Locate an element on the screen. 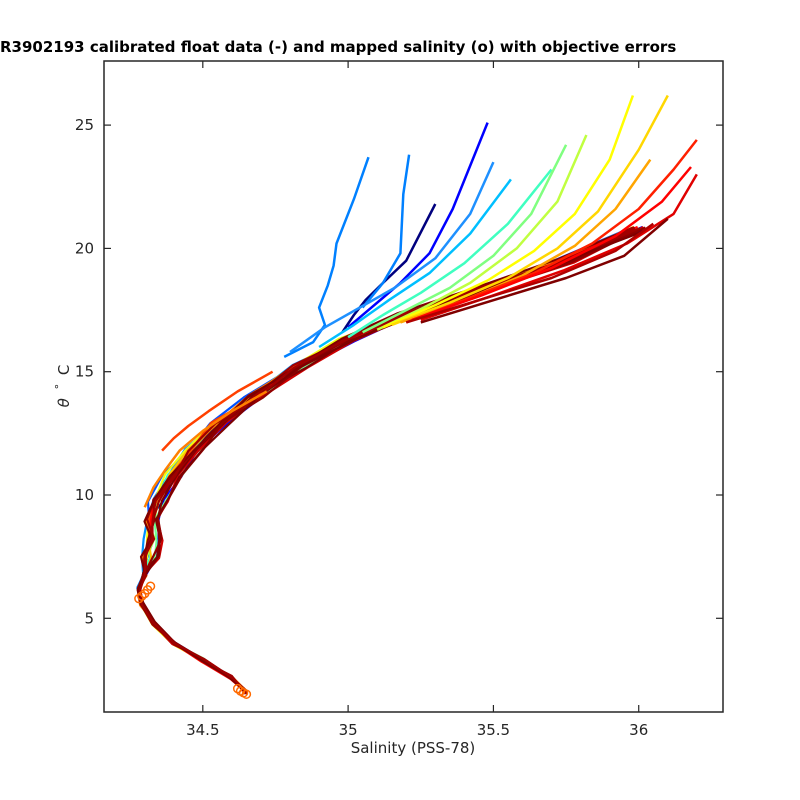  x-tick-label: 35 is located at coordinates (348, 730).